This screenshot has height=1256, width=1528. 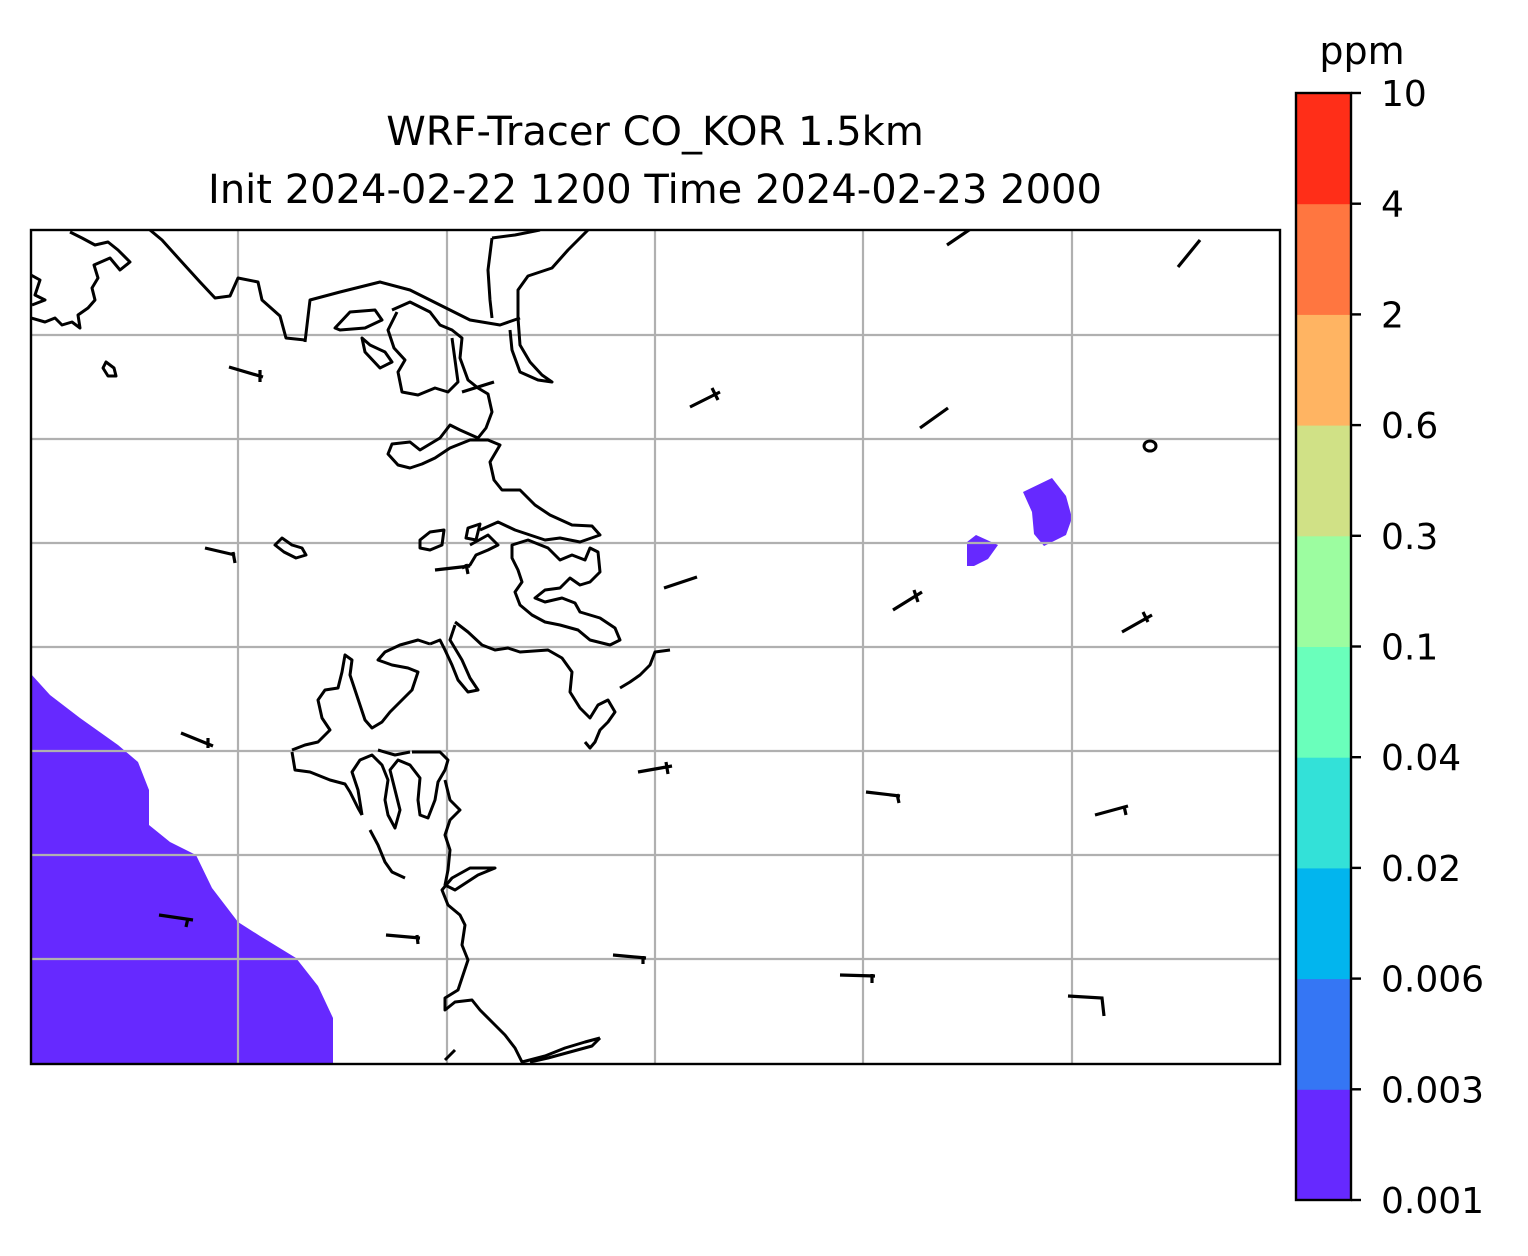 I want to click on colorbar-tick-label: 0.04, so click(x=1421, y=758).